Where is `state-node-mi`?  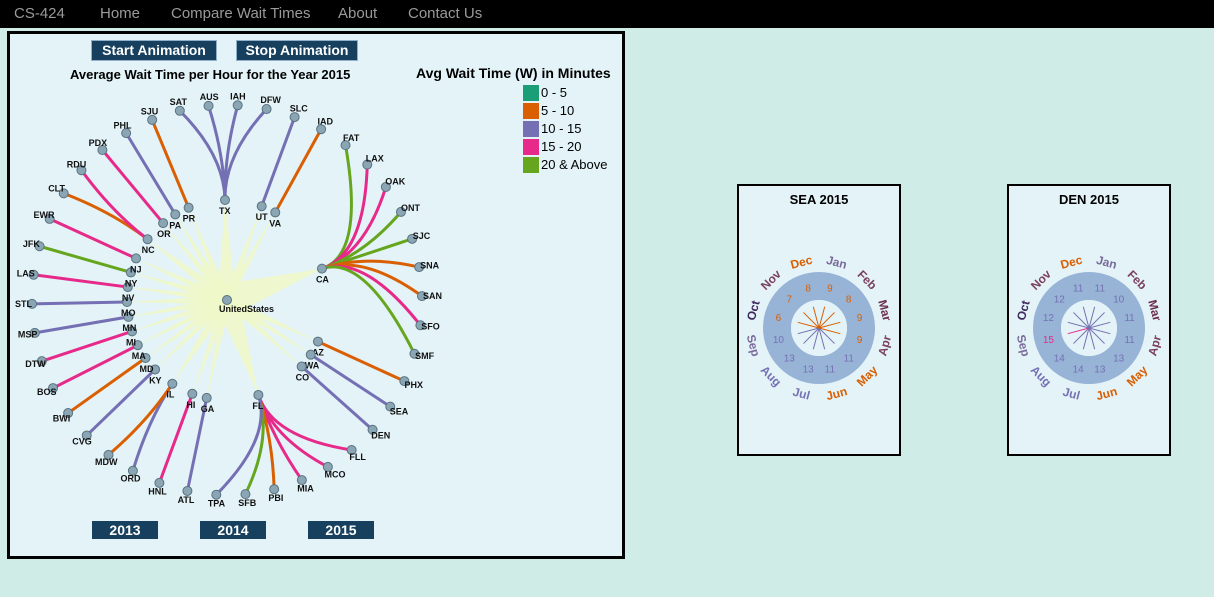
state-node-mi is located at coordinates (132, 331).